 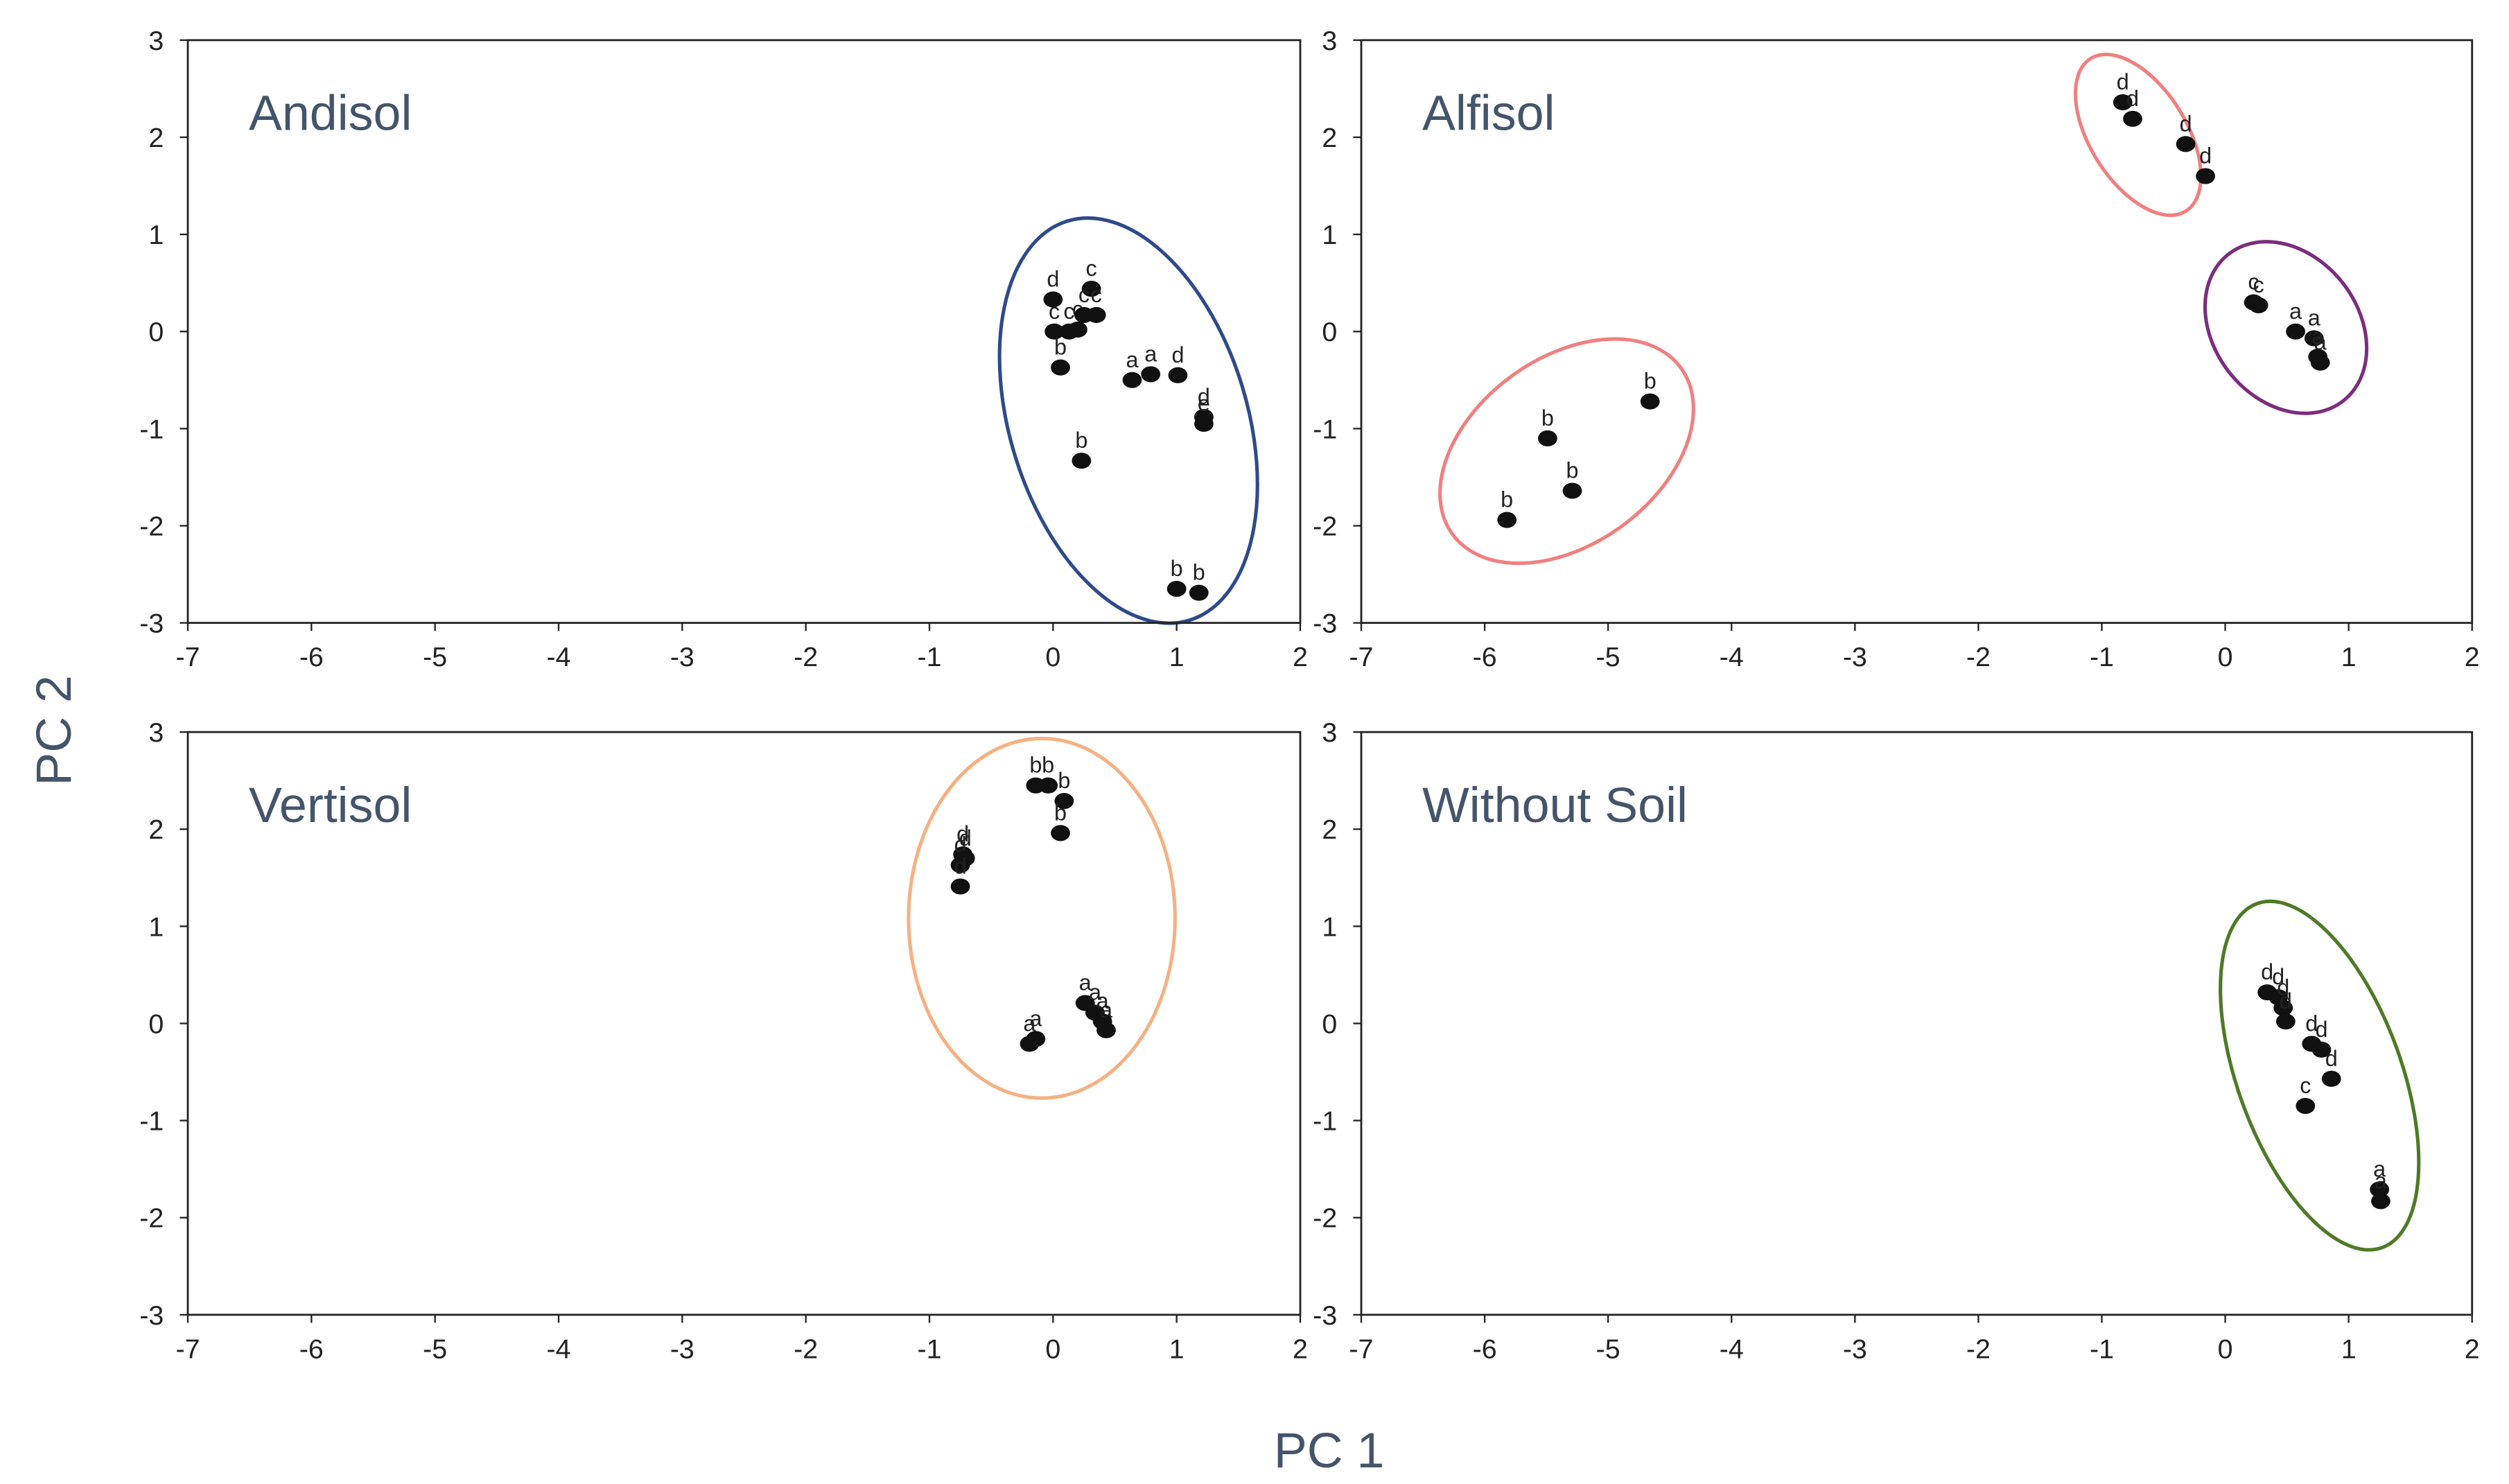 What do you see at coordinates (156, 332) in the screenshot?
I see `y-tick-label: 0` at bounding box center [156, 332].